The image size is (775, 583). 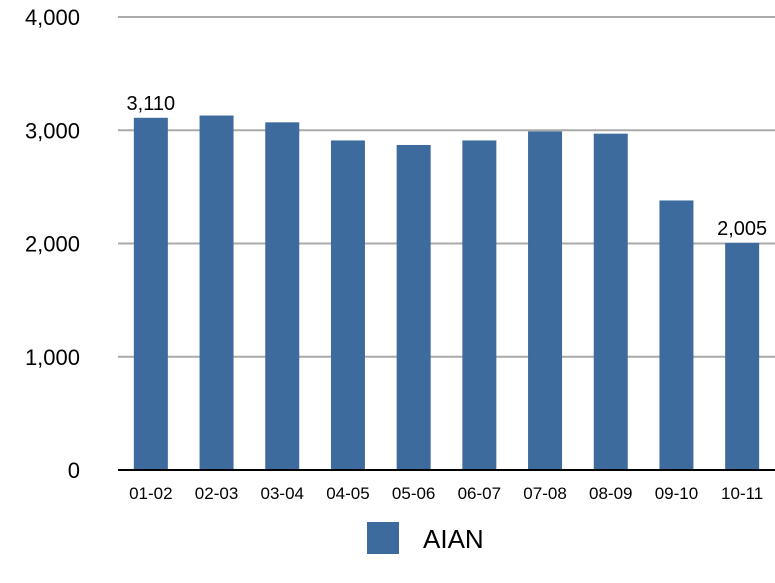 I want to click on y-tick-label: 2,000, so click(x=52, y=244).